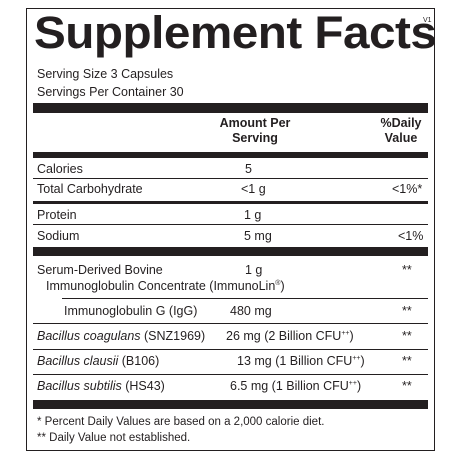 The image size is (456, 457). Describe the element at coordinates (173, 336) in the screenshot. I see `probiotic-strain: (SNZ1969)` at that location.